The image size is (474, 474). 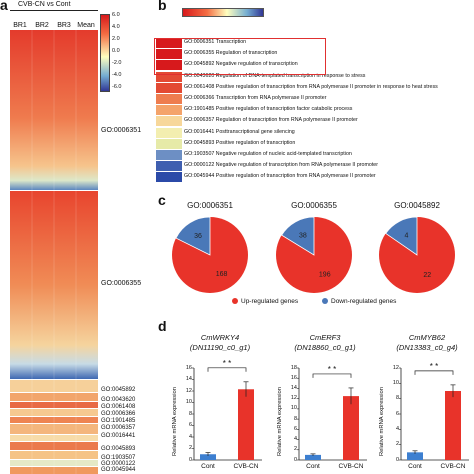 I want to click on go-label: GO:1901485, so click(x=118, y=421).